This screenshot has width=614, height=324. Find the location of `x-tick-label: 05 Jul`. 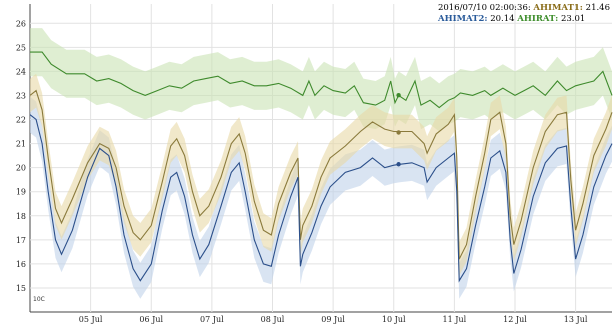

x-tick-label: 05 Jul is located at coordinates (91, 319).